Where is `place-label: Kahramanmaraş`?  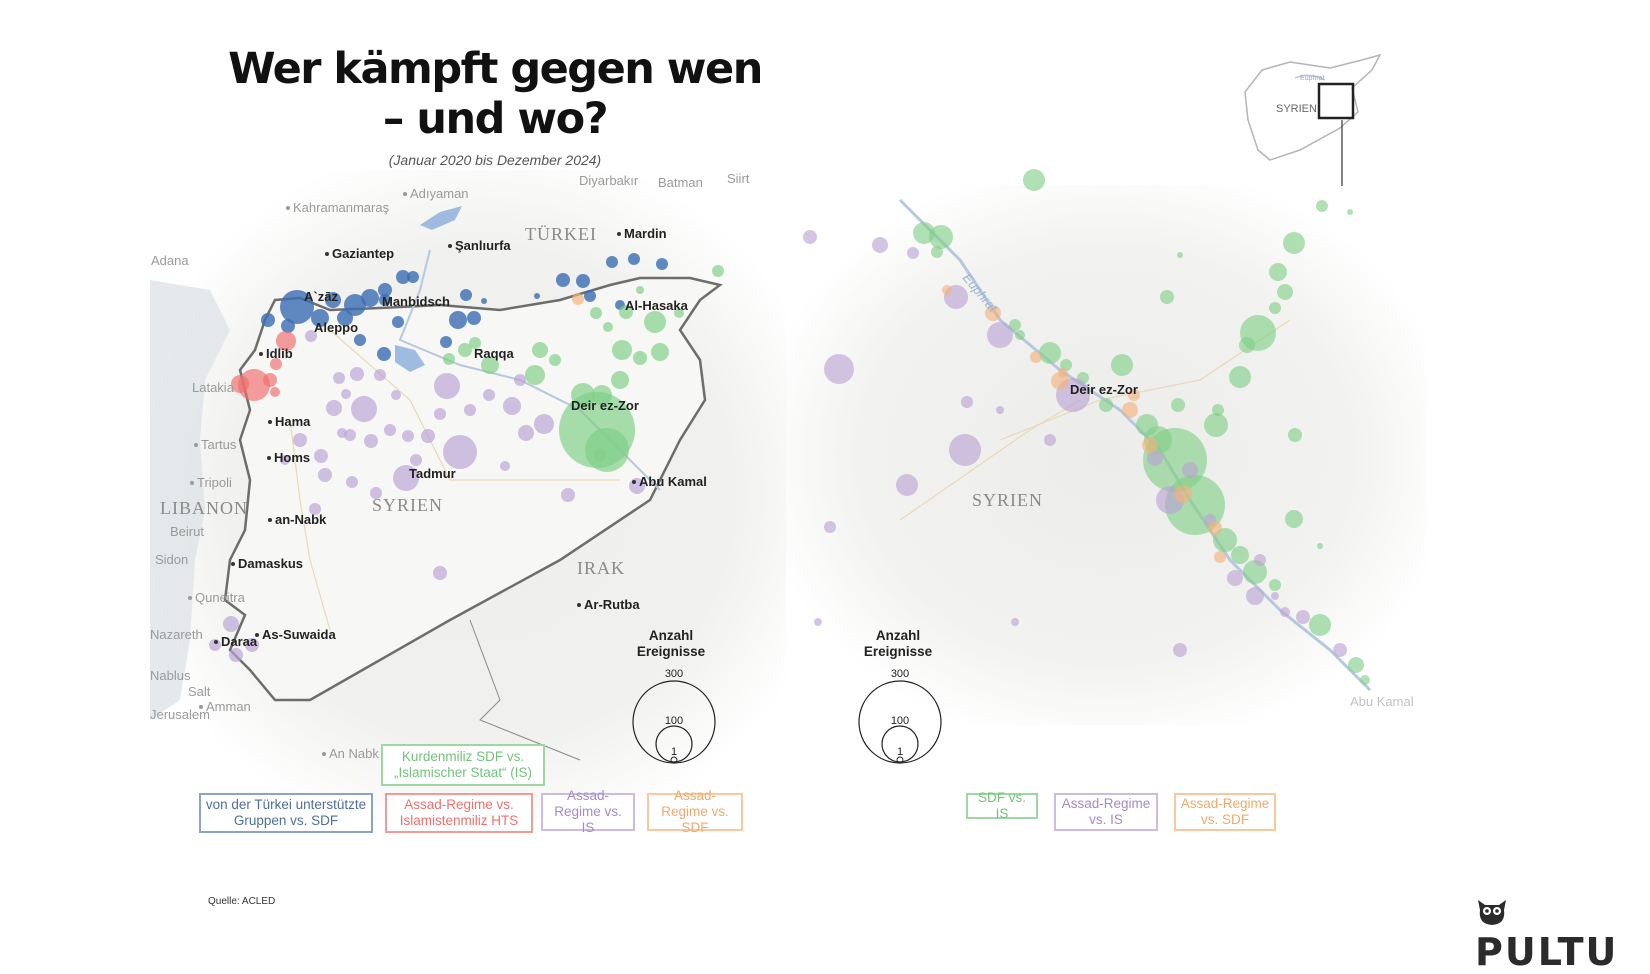
place-label: Kahramanmaraş is located at coordinates (341, 207).